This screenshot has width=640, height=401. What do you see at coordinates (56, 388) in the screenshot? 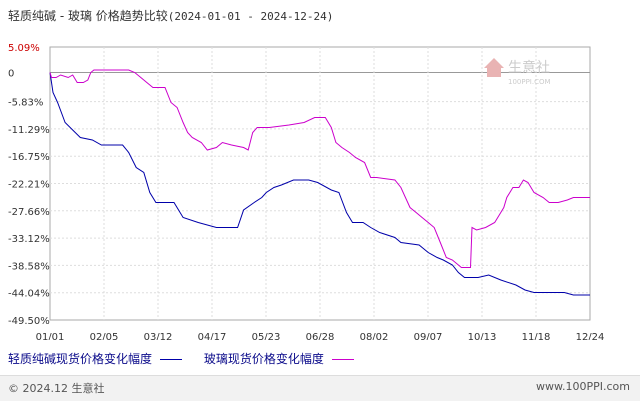
I see `footer-copyright: © 2024.12 生意社` at bounding box center [56, 388].